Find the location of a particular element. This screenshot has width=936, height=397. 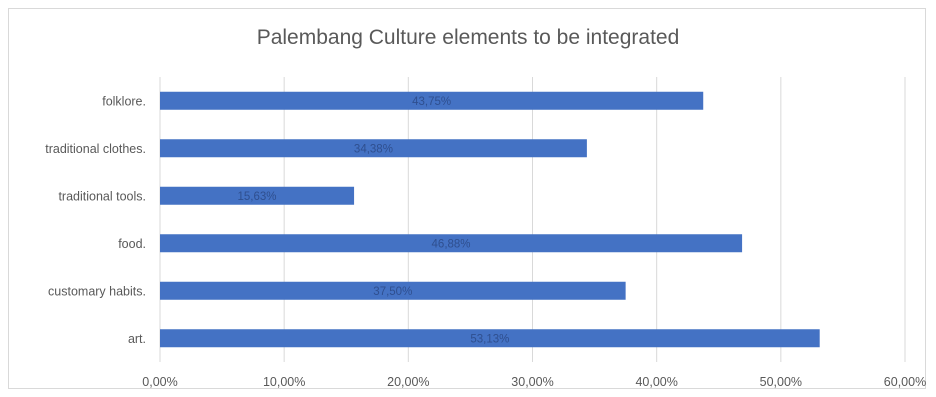

x-tick-label: 0,00% is located at coordinates (159, 382).